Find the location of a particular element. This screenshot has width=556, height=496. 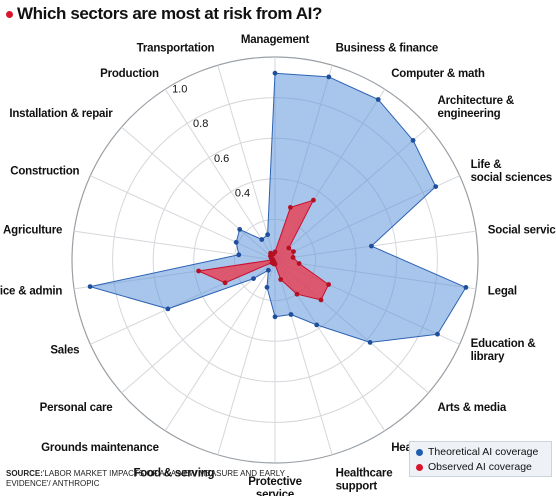

category-label: Construction is located at coordinates (44, 172).